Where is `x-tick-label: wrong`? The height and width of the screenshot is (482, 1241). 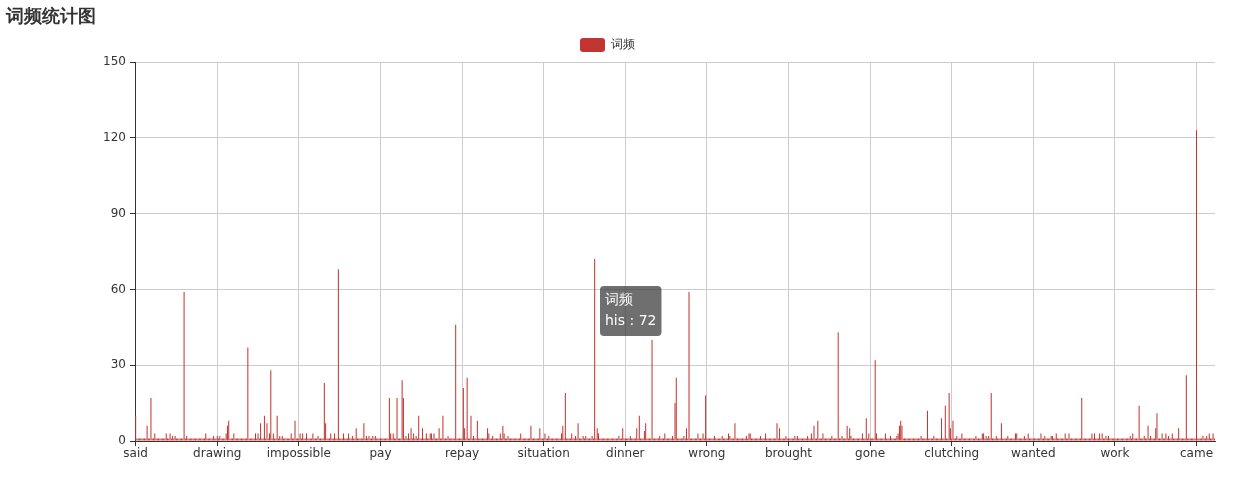
x-tick-label: wrong is located at coordinates (707, 453).